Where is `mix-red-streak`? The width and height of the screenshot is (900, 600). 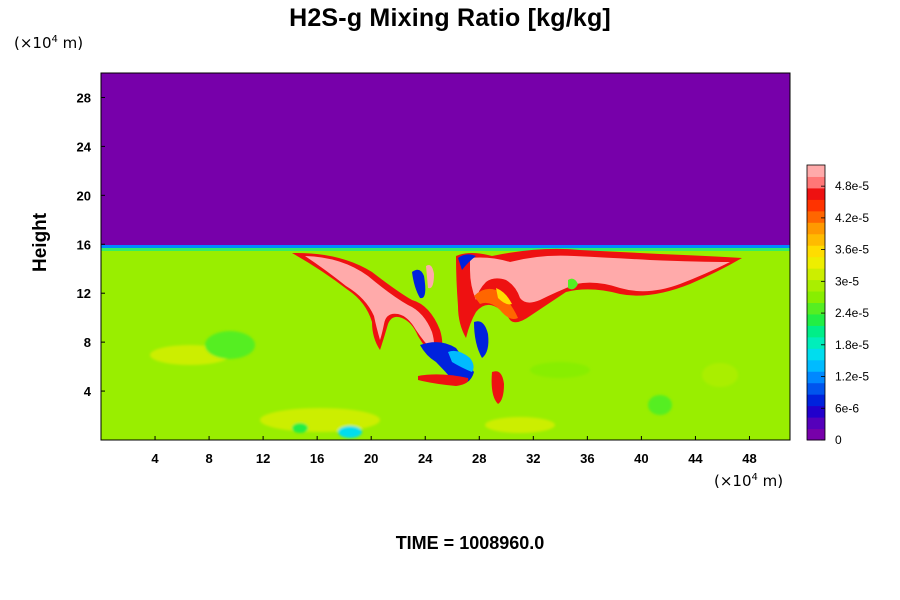 mix-red-streak is located at coordinates (443, 380).